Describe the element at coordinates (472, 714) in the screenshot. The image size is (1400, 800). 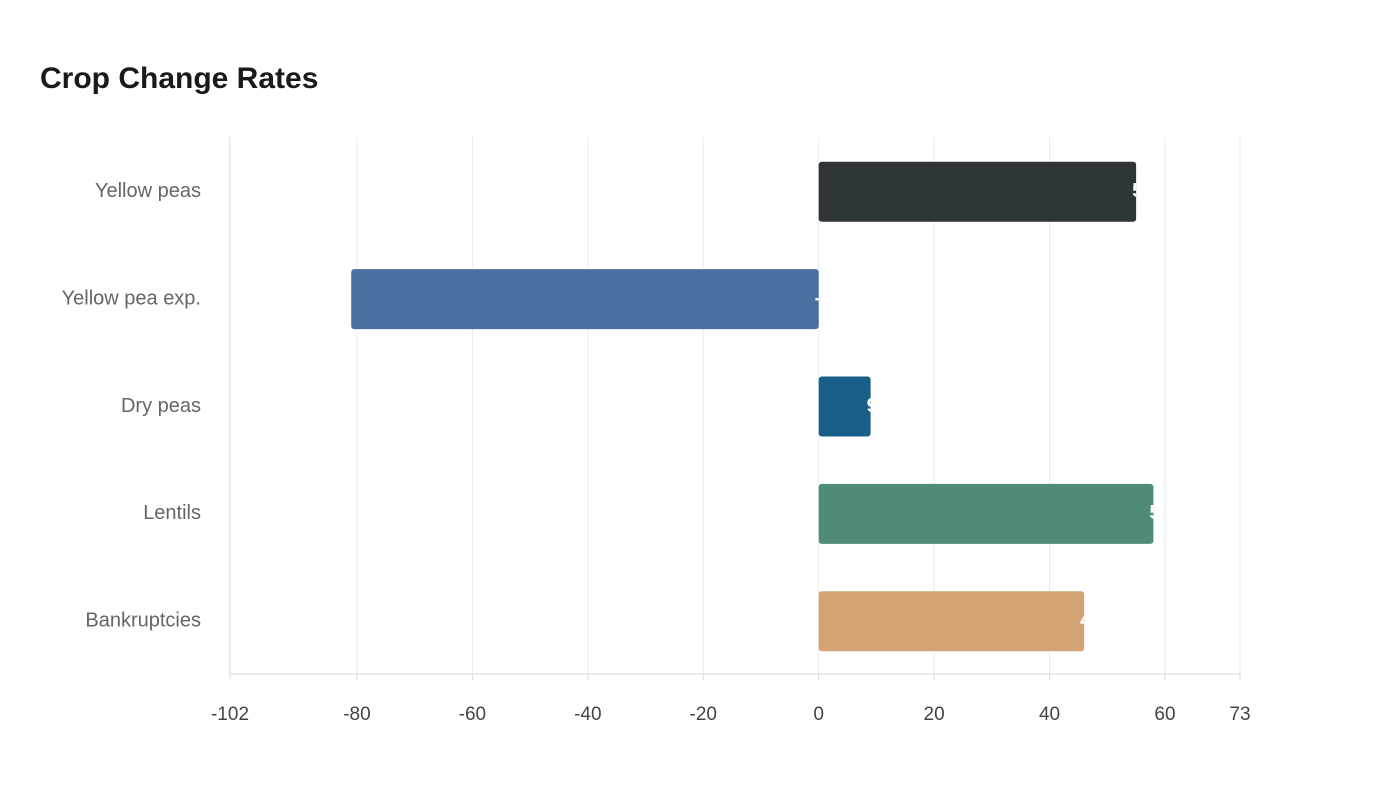
I see `x-tick-label: -60` at that location.